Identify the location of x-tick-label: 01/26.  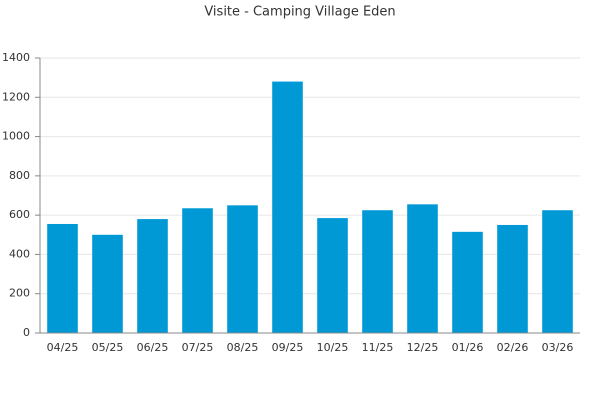
(468, 347).